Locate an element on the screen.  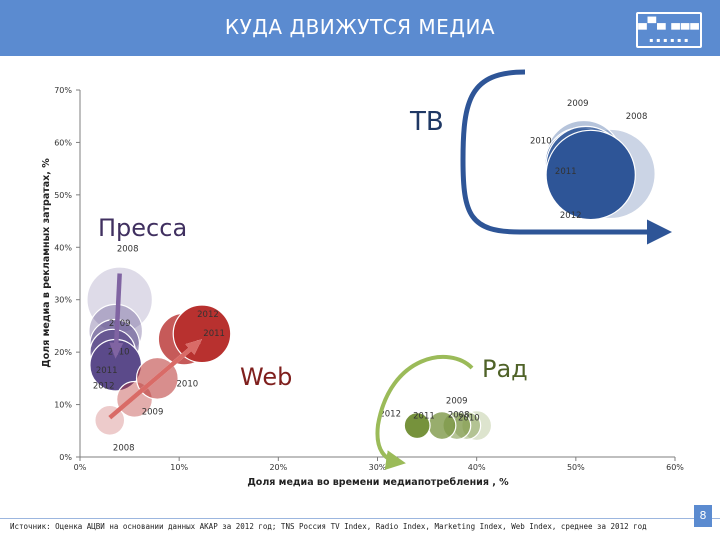
x-tick-label: 30% is located at coordinates (378, 467).